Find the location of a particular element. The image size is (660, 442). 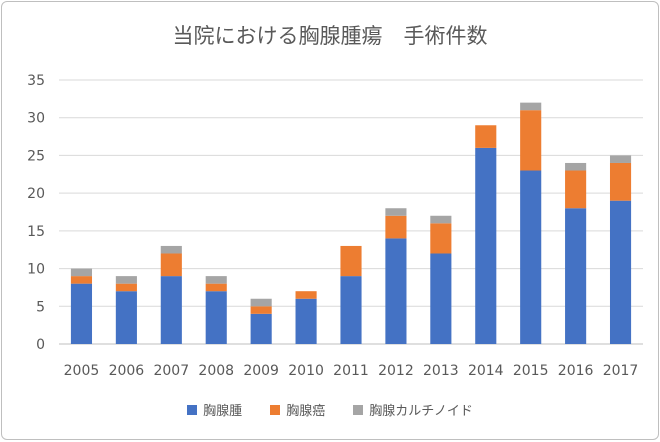

legend-item-thymic-carcinoma: 胸腺癌 is located at coordinates (297, 409).